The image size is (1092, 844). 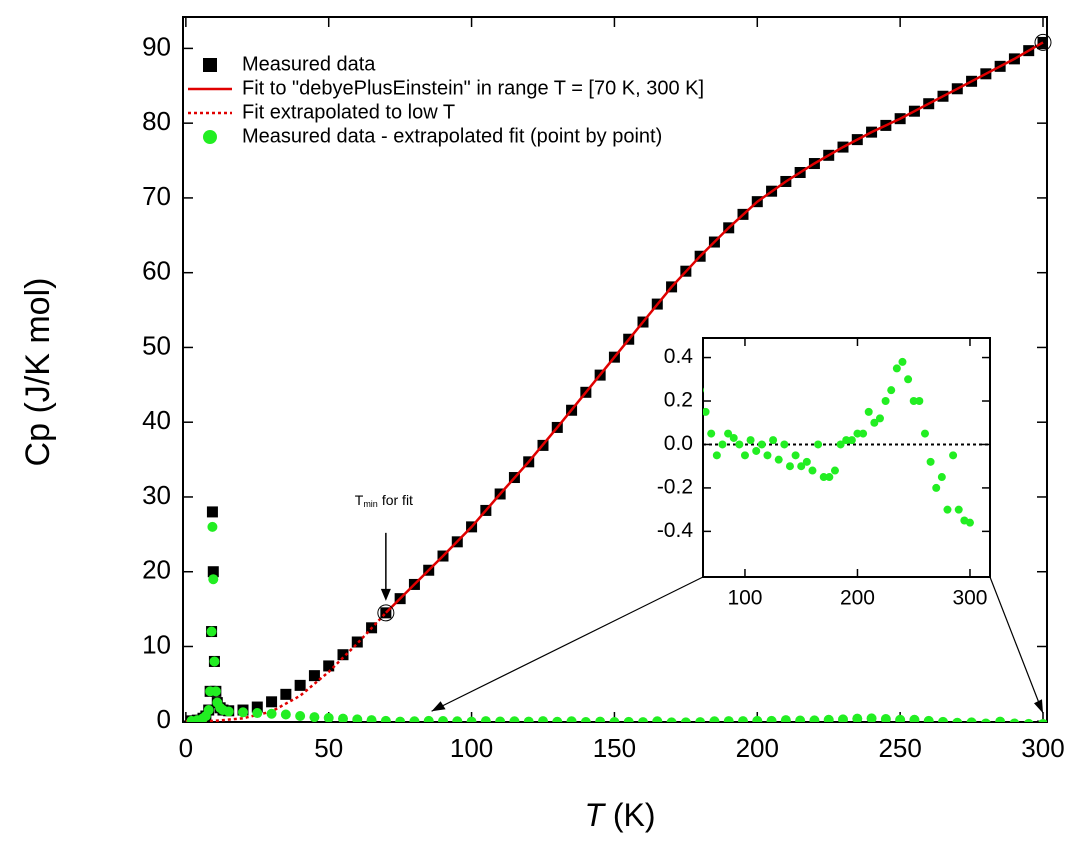 What do you see at coordinates (156, 345) in the screenshot?
I see `y-tick-label: 50` at bounding box center [156, 345].